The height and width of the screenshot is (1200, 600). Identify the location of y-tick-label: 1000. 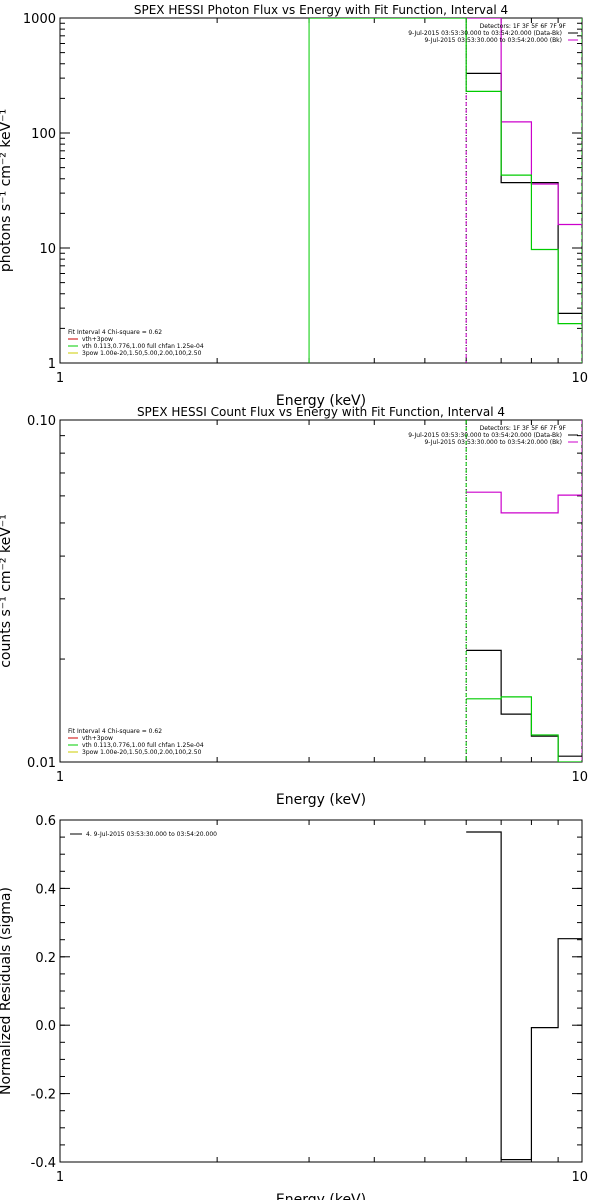
(39, 19).